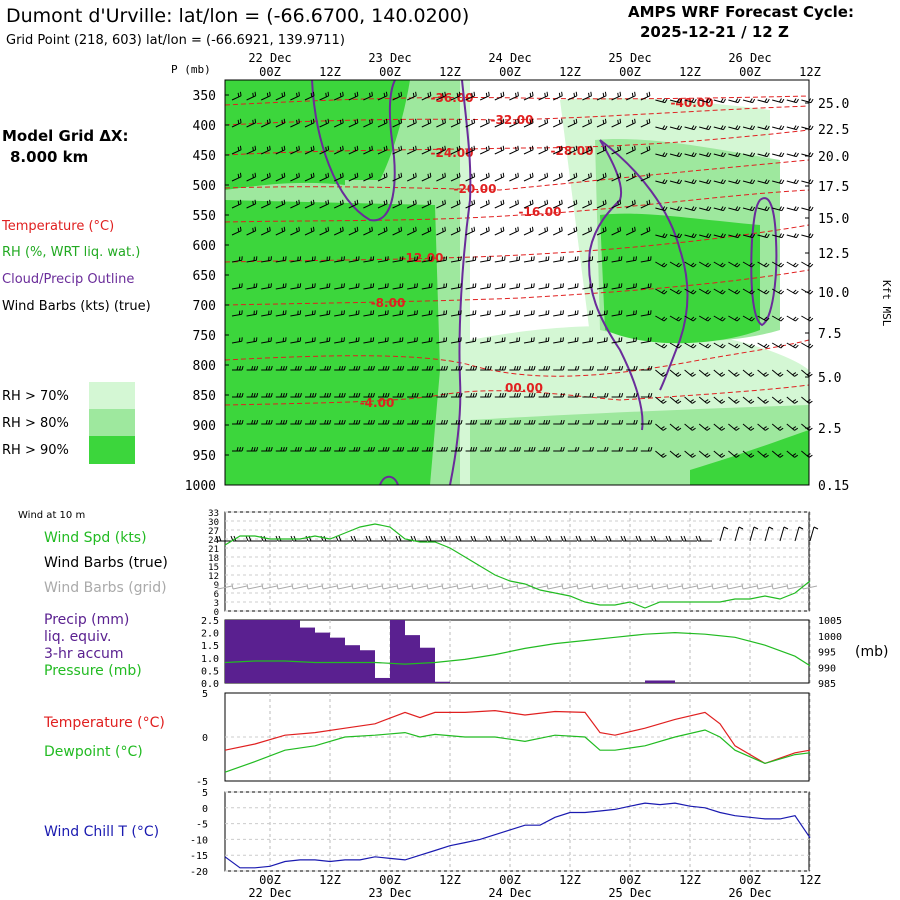 This screenshot has height=900, width=900. Describe the element at coordinates (204, 96) in the screenshot. I see `pressure-tick-label: 350` at that location.